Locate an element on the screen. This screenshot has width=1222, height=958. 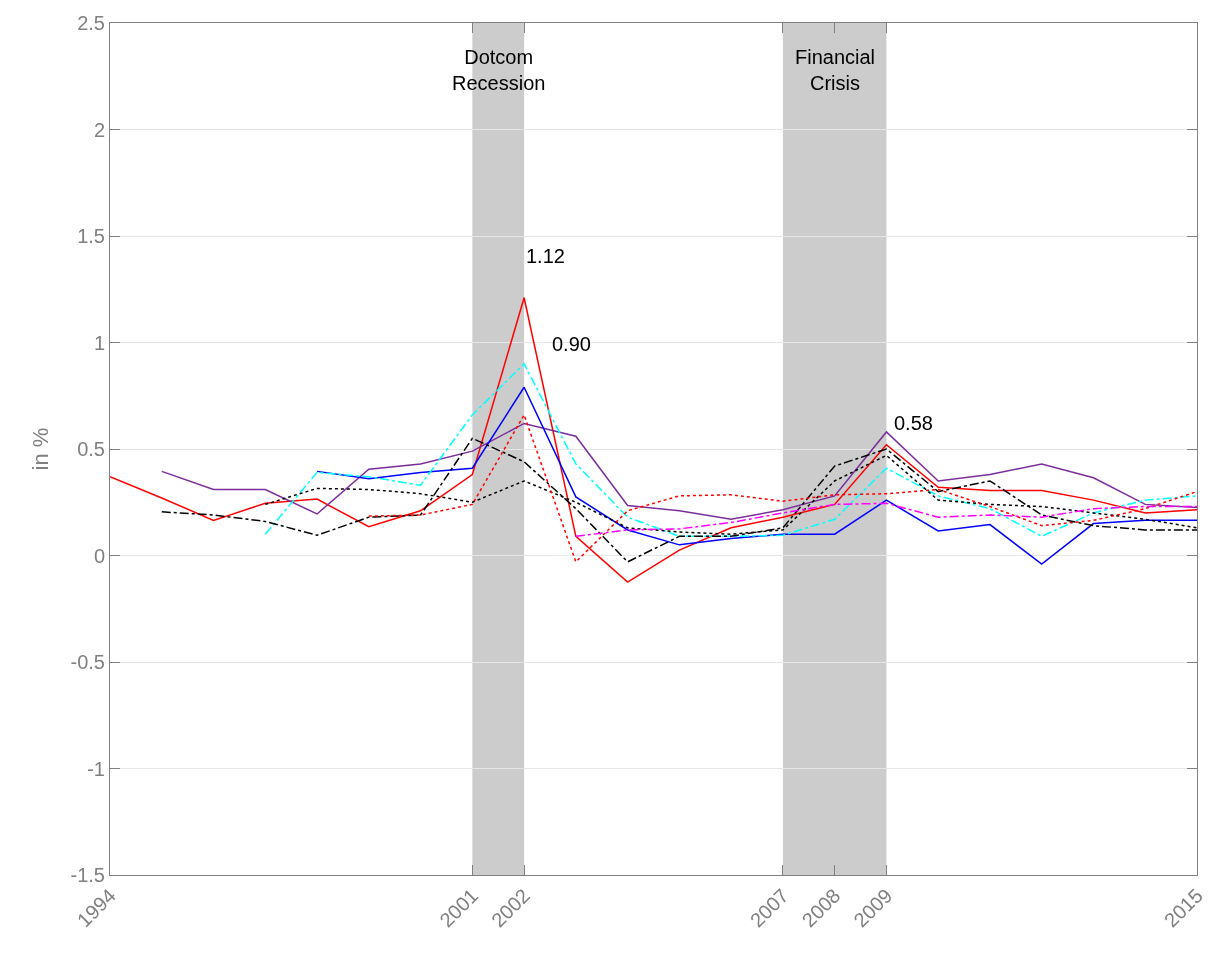
y-tick-label: 1 is located at coordinates (99, 342).